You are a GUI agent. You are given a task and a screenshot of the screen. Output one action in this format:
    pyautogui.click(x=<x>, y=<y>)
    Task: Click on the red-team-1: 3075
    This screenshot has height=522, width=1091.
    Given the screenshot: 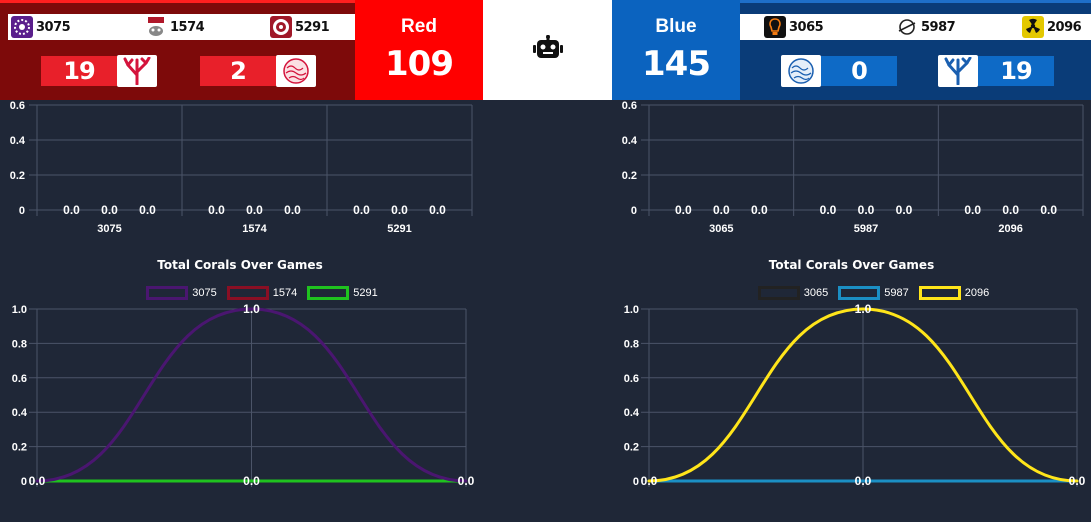 What is the action you would take?
    pyautogui.click(x=41, y=27)
    